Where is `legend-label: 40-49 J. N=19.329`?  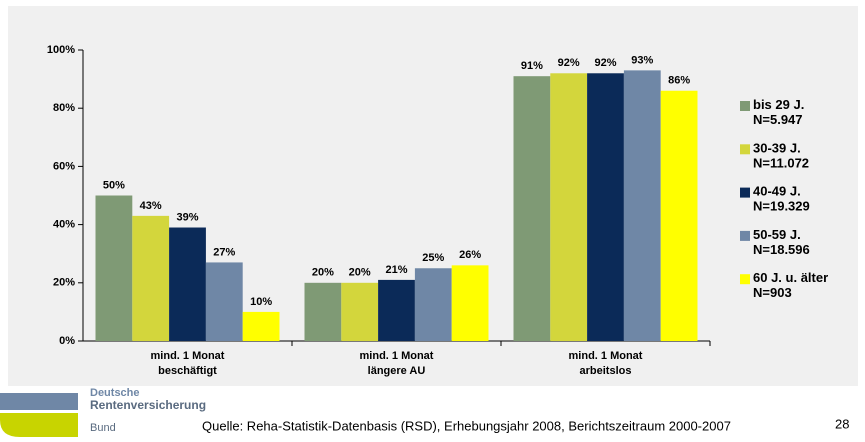 legend-label: 40-49 J. N=19.329 is located at coordinates (781, 199).